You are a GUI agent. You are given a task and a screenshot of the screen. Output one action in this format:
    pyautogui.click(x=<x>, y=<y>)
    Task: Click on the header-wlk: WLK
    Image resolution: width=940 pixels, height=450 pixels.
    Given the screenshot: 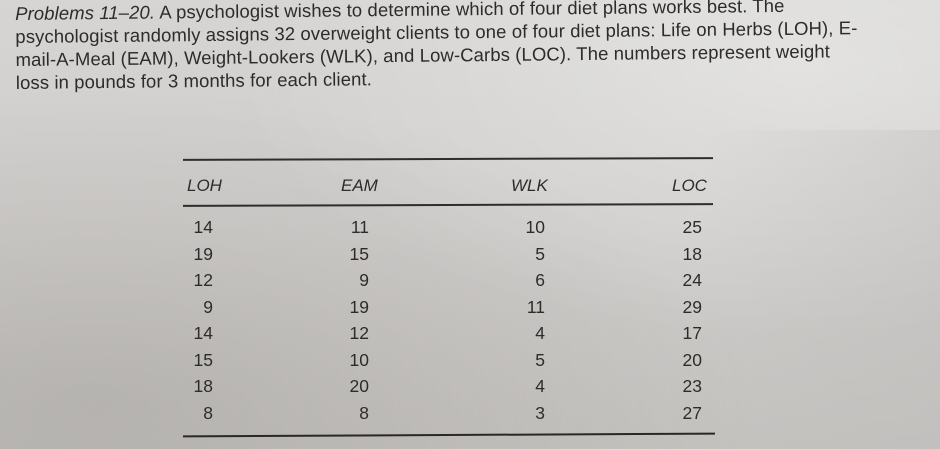 What is the action you would take?
    pyautogui.click(x=529, y=185)
    